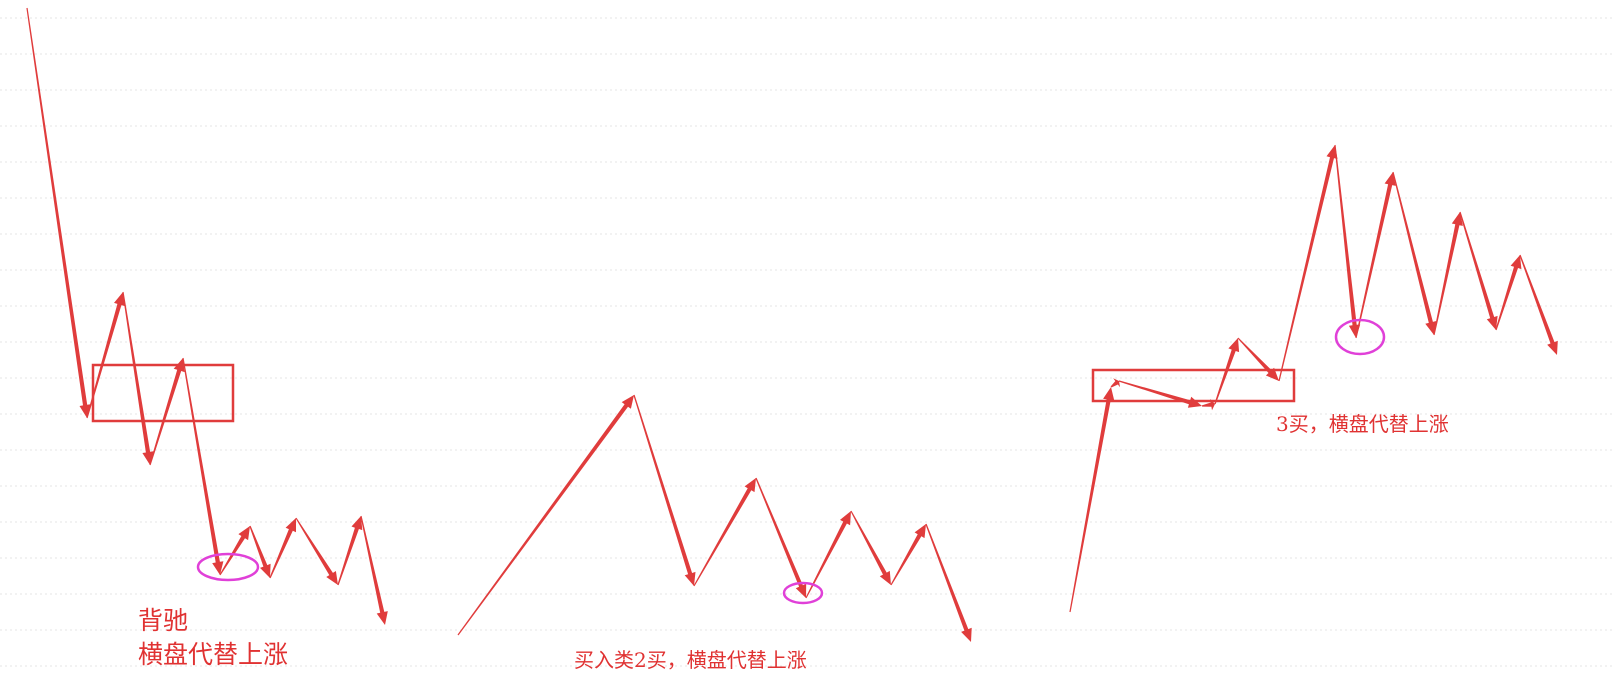 This screenshot has height=698, width=1615. What do you see at coordinates (690, 660) in the screenshot?
I see `buy2-annotation: 买入类2买，横盘代替上涨` at bounding box center [690, 660].